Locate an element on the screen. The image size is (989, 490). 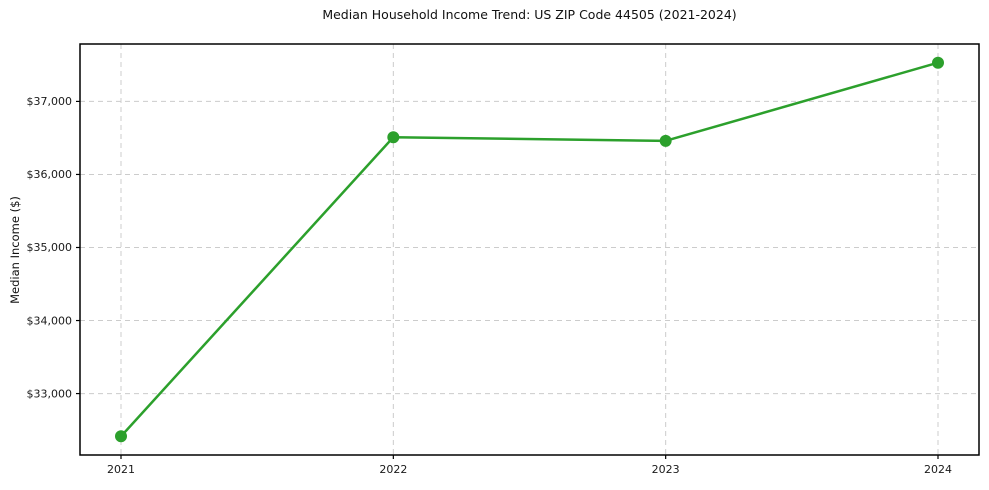
y-tick-label: $37,000 is located at coordinates (50, 101).